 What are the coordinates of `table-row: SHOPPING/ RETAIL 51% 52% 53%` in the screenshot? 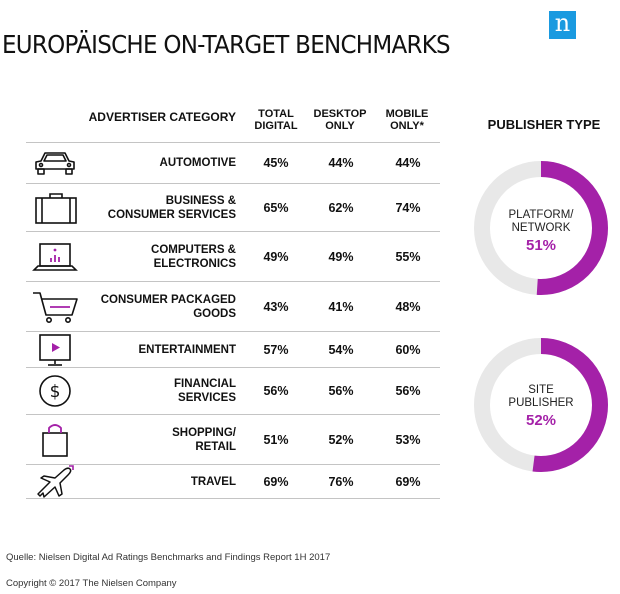 It's located at (233, 440).